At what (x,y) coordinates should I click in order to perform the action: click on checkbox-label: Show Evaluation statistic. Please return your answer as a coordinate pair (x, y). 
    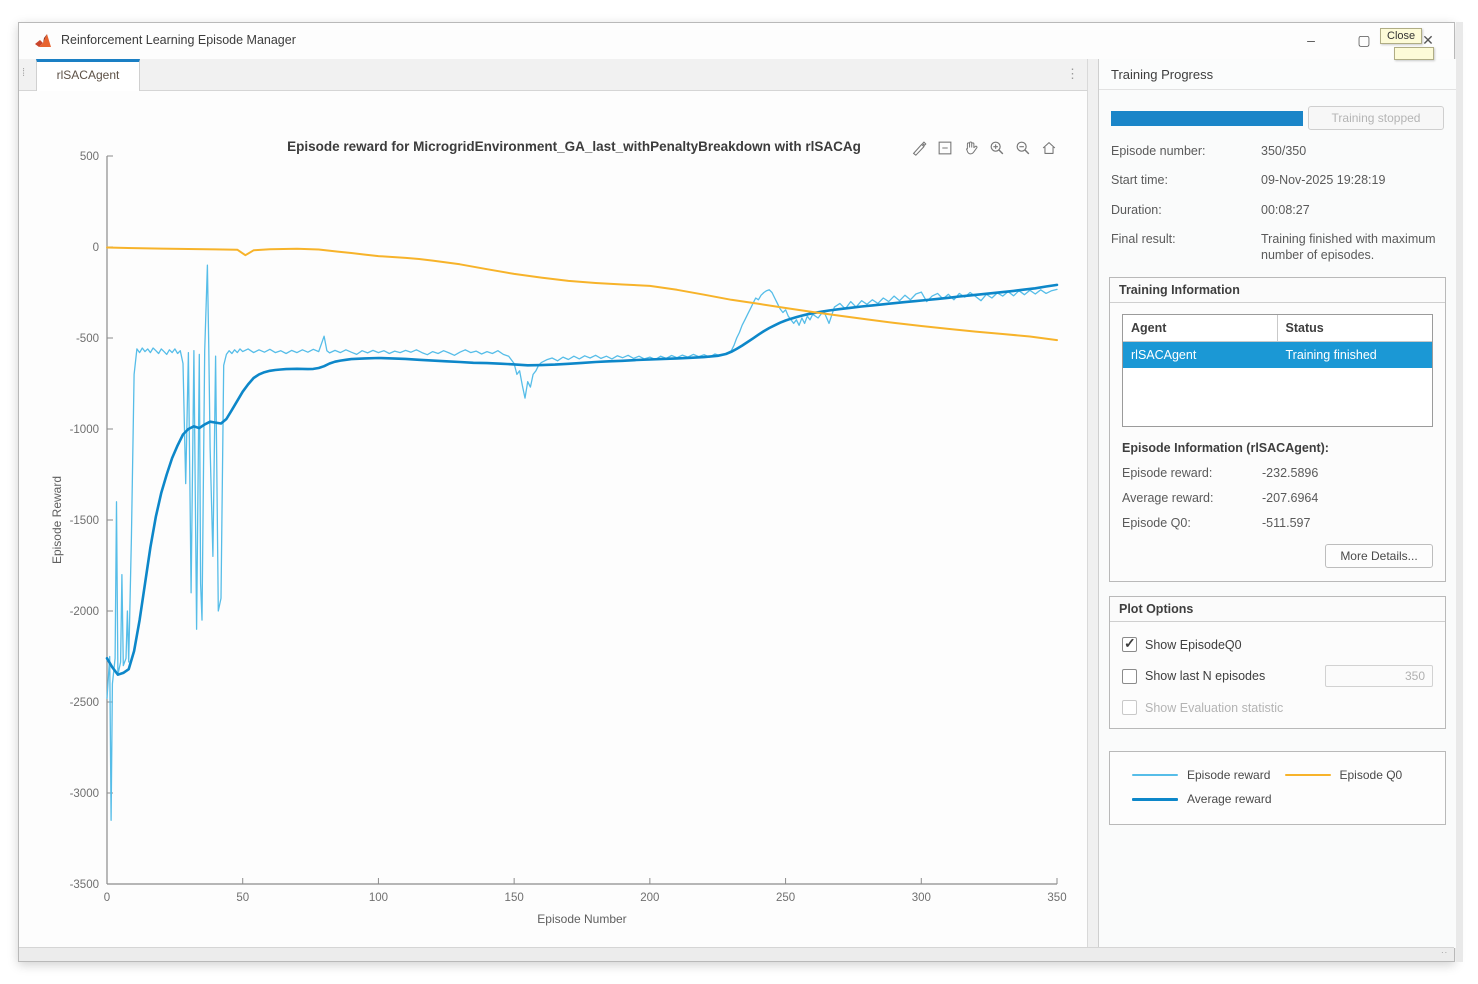
    Looking at the image, I should click on (1214, 707).